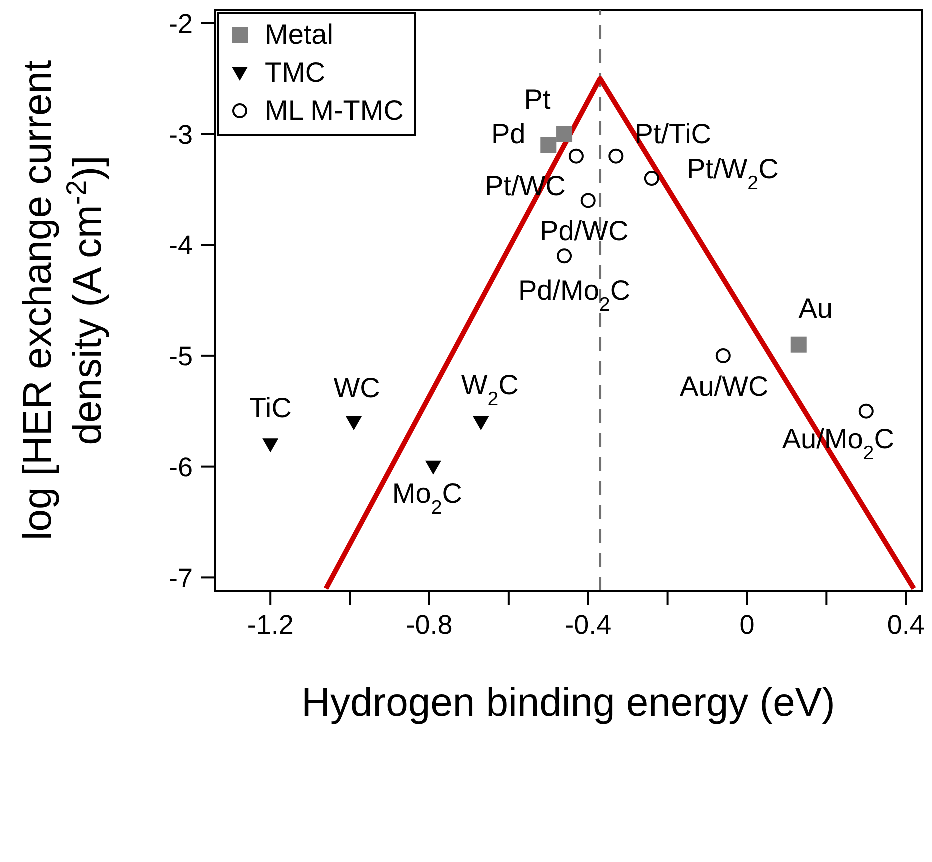 Image resolution: width=932 pixels, height=862 pixels. Describe the element at coordinates (180, 245) in the screenshot. I see `y-tick-label: -4` at that location.